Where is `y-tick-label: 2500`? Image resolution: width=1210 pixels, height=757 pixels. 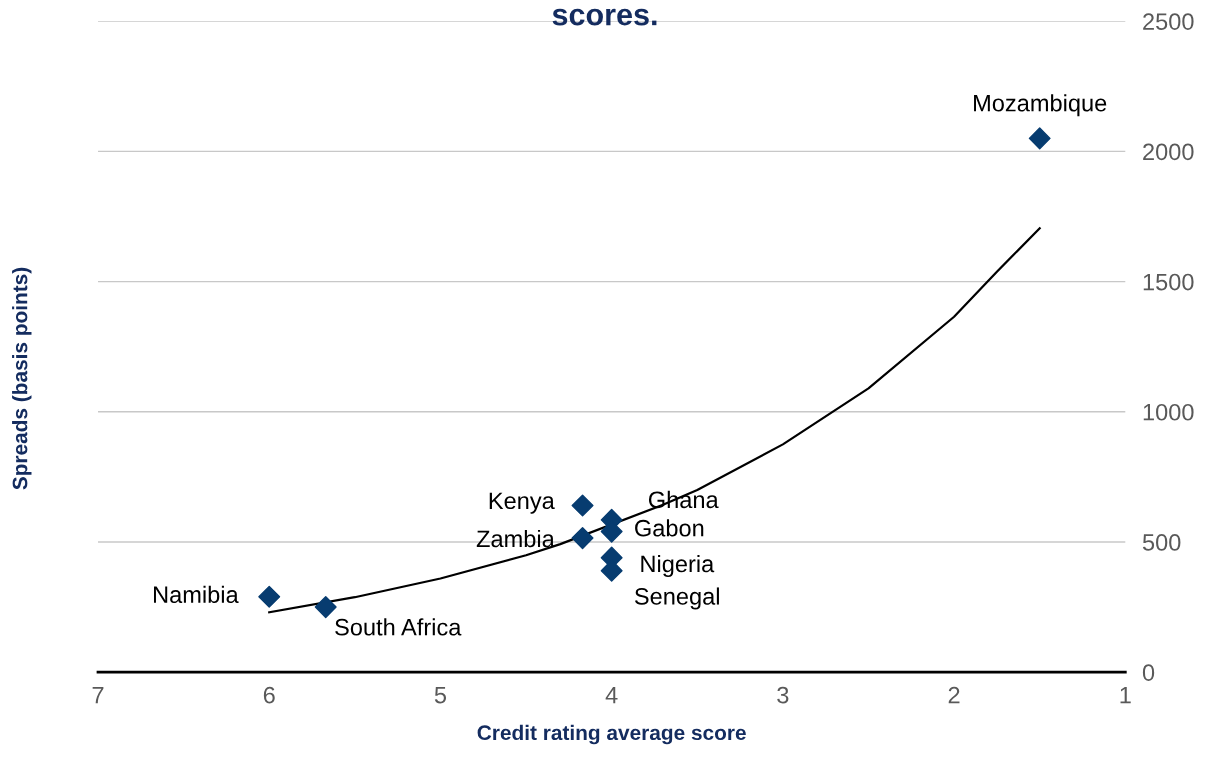 y-tick-label: 2500 is located at coordinates (1168, 21).